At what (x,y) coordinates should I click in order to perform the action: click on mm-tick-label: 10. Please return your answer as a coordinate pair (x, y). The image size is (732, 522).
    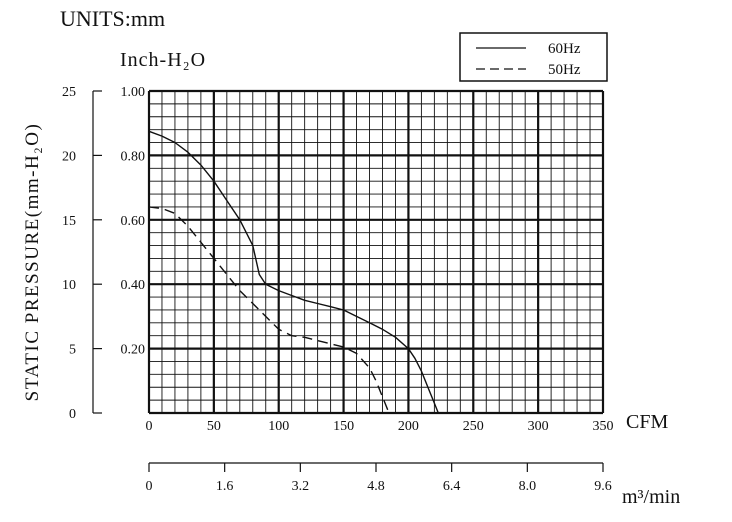
    Looking at the image, I should click on (69, 285).